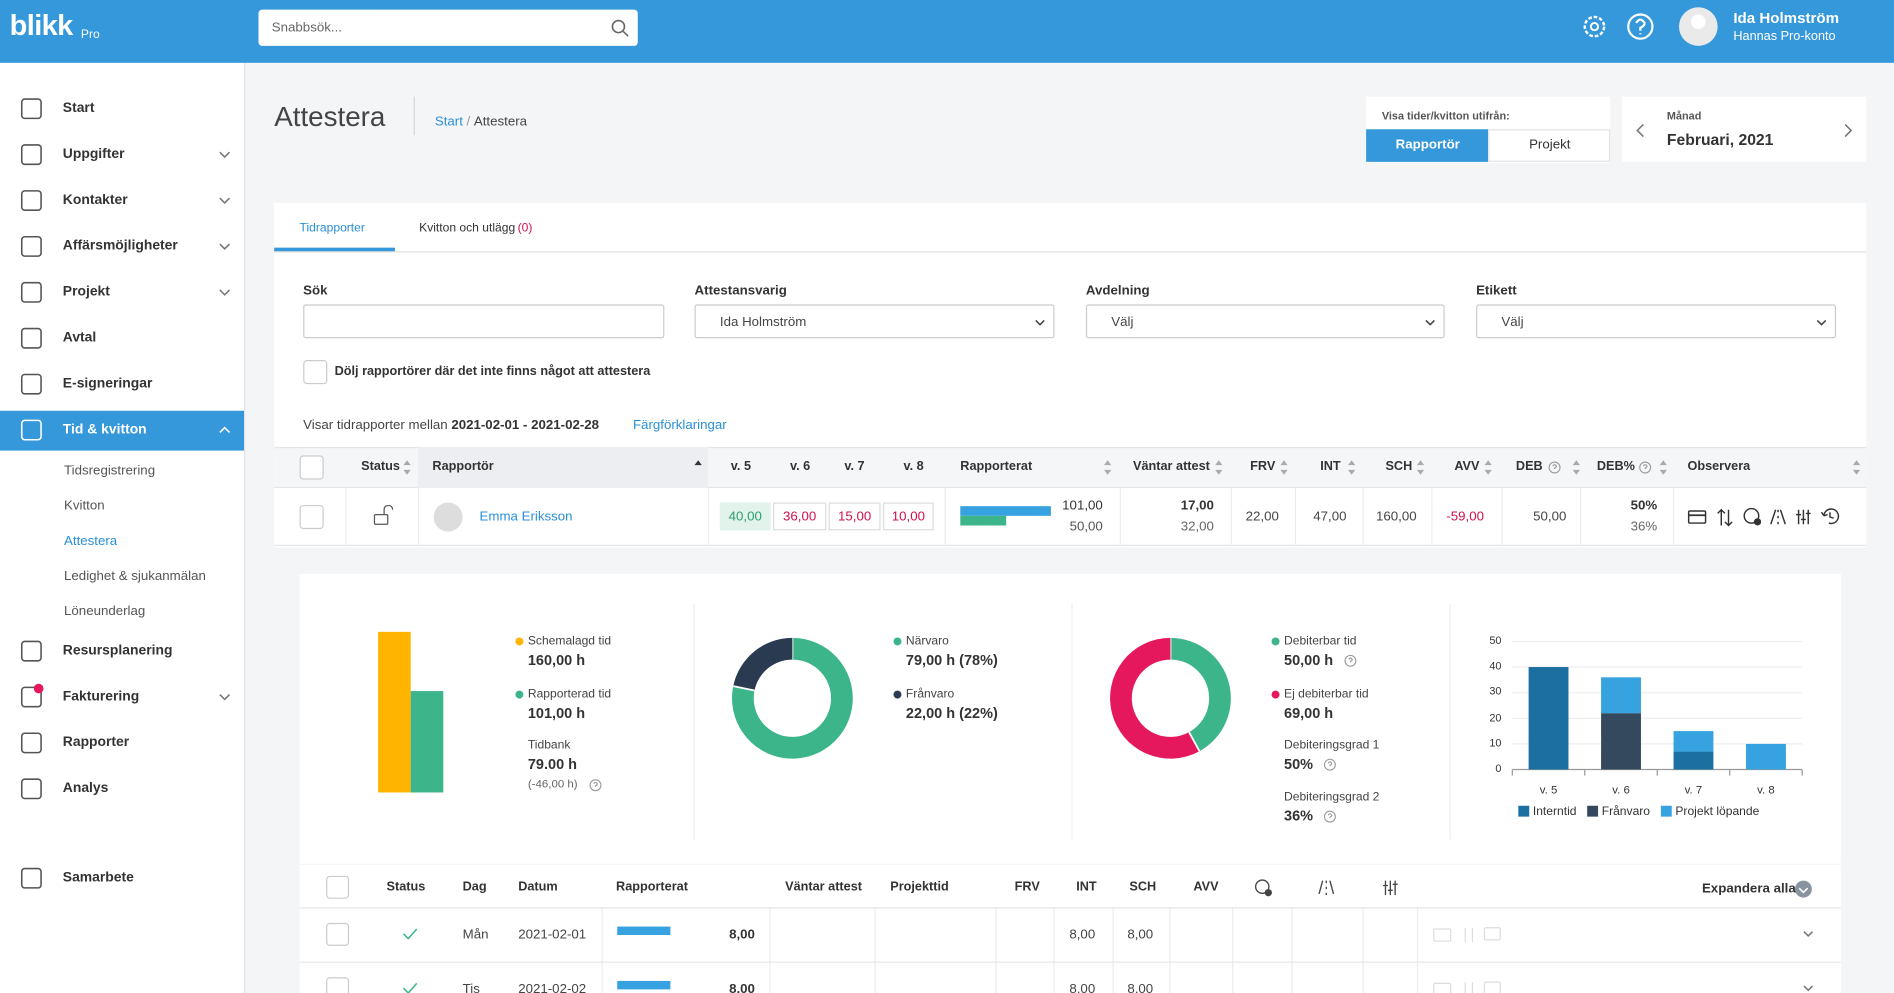 The height and width of the screenshot is (993, 1894). Describe the element at coordinates (315, 372) in the screenshot. I see `checkbox` at that location.